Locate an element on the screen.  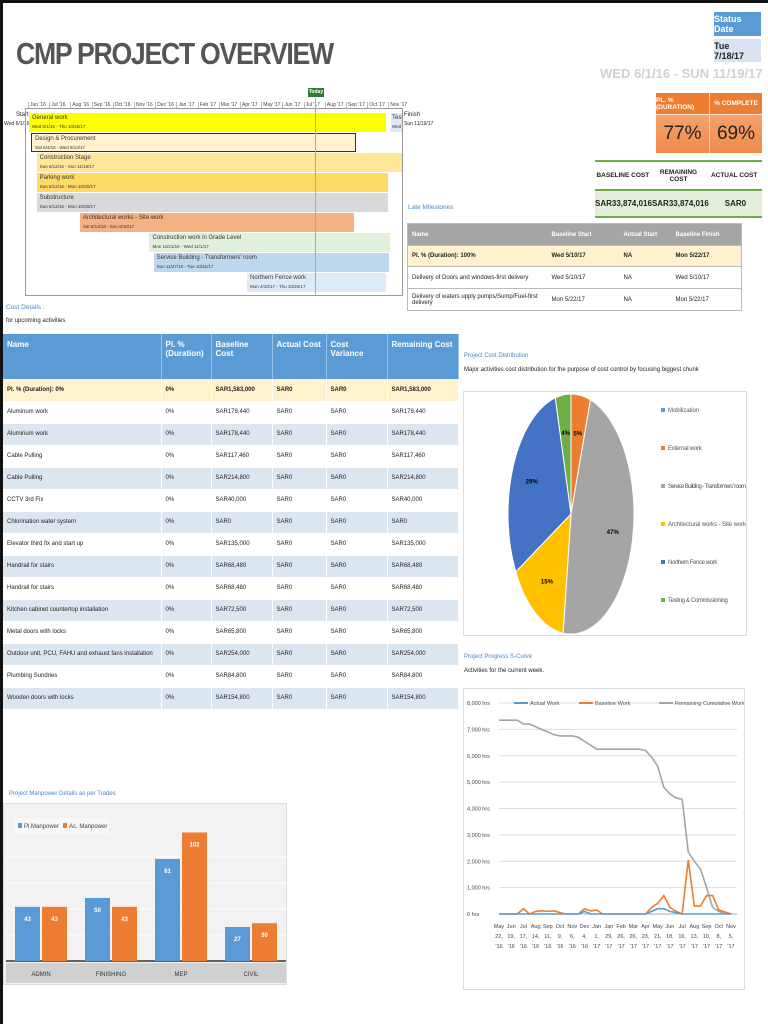
cost-cell: Cable Pulling is located at coordinates (82, 478).